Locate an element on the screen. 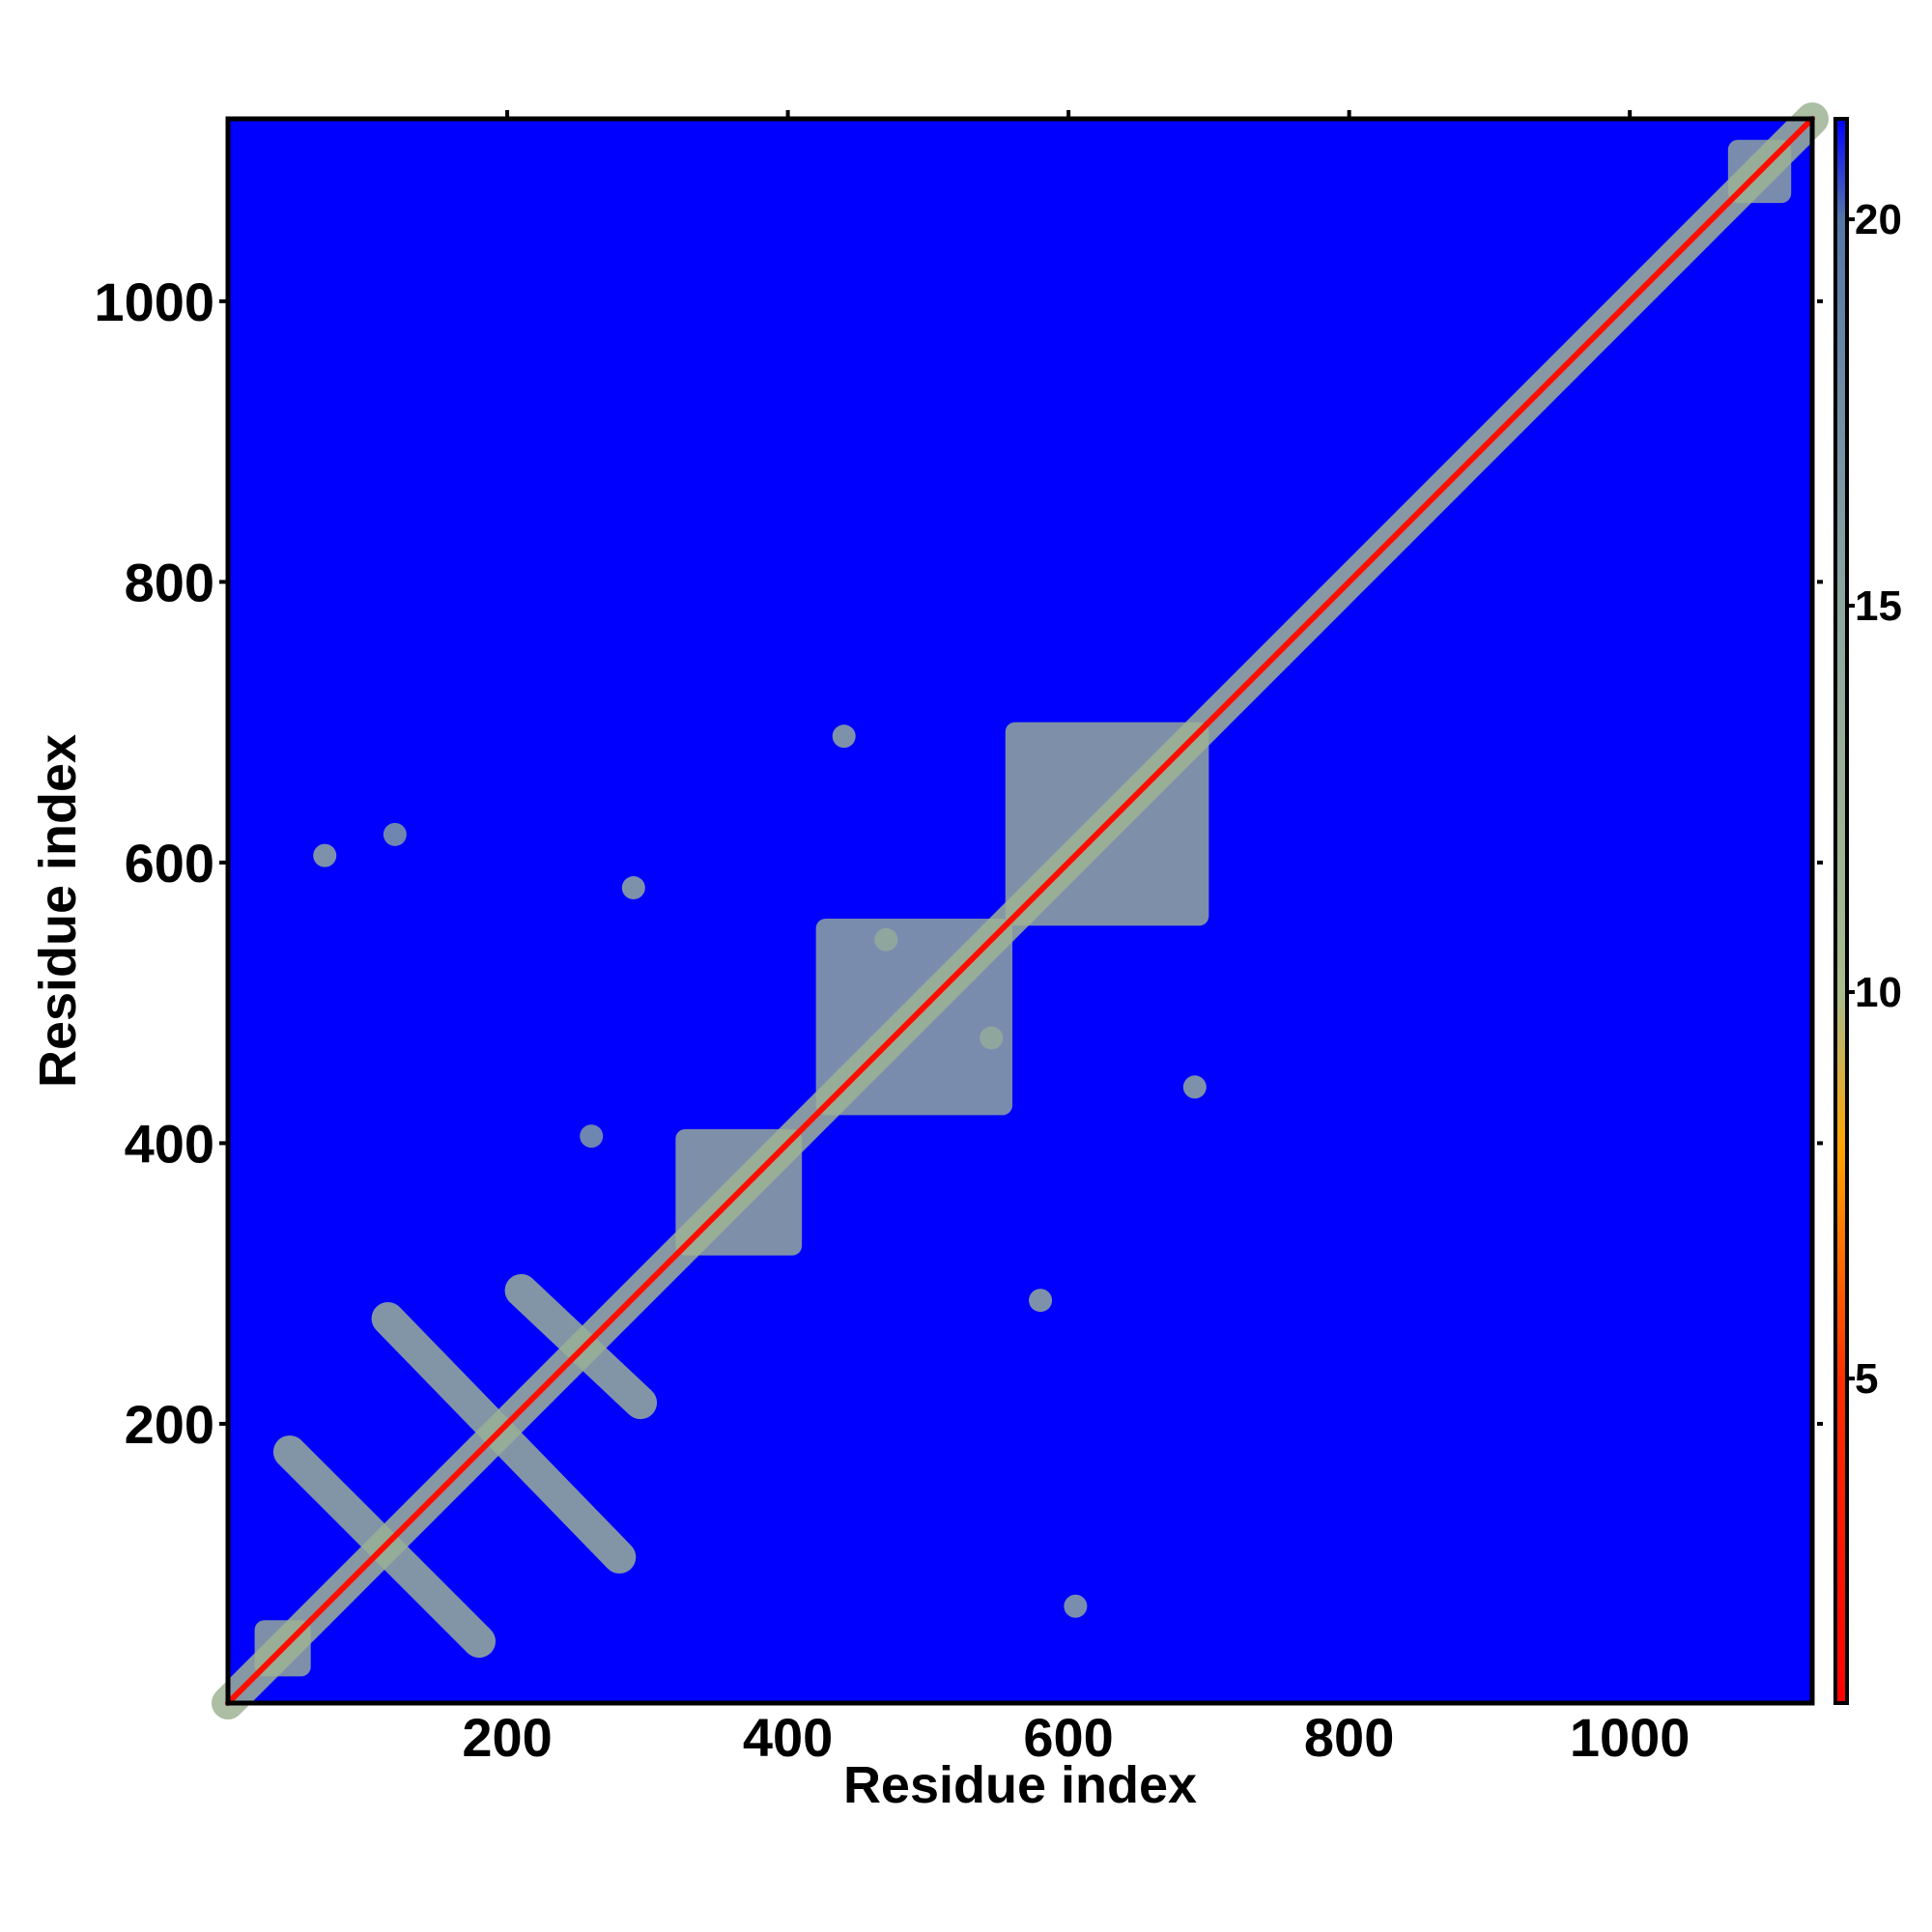  y-tick-label: 800 is located at coordinates (169, 582).